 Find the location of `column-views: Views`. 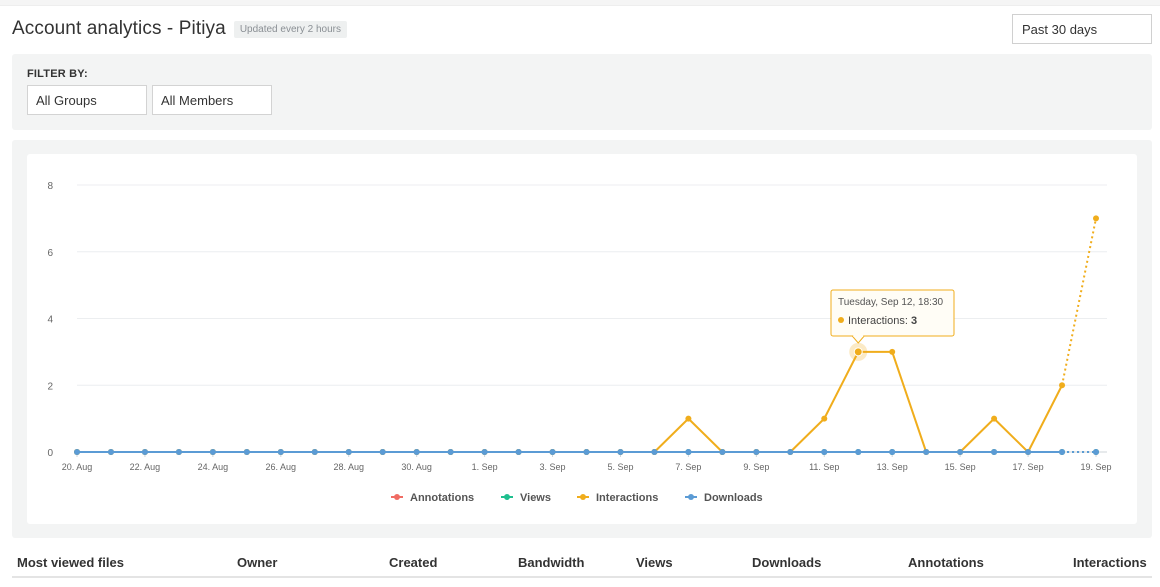

column-views: Views is located at coordinates (654, 562).